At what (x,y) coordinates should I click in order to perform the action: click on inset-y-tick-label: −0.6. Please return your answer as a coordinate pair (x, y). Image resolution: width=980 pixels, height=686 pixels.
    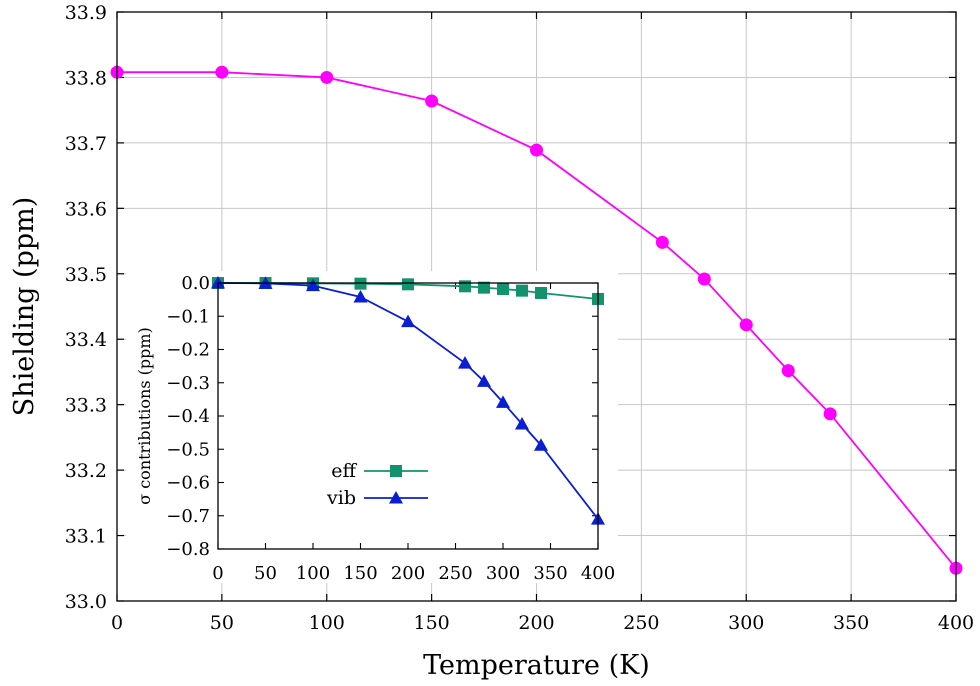
    Looking at the image, I should click on (188, 483).